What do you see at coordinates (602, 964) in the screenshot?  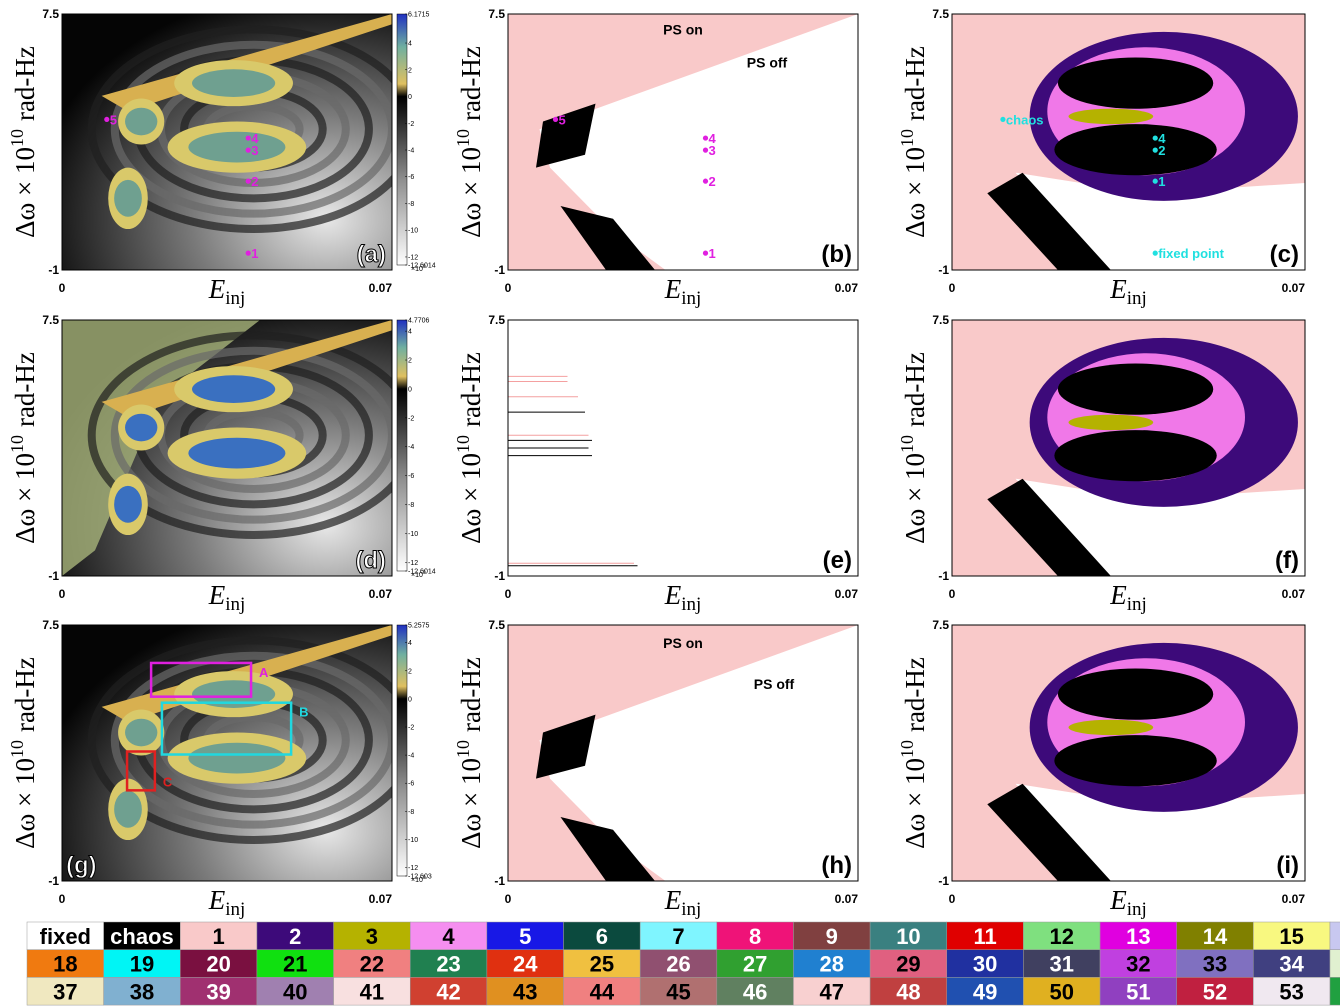 I see `legend-label: 25` at bounding box center [602, 964].